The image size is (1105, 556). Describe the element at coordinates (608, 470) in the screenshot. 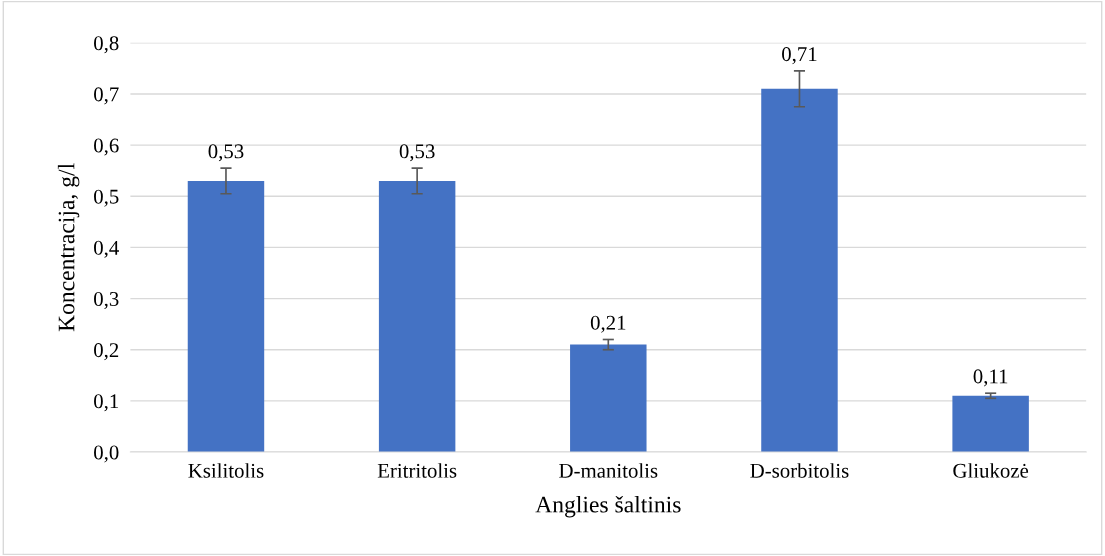

I see `x-tick-label: D-manitolis` at that location.